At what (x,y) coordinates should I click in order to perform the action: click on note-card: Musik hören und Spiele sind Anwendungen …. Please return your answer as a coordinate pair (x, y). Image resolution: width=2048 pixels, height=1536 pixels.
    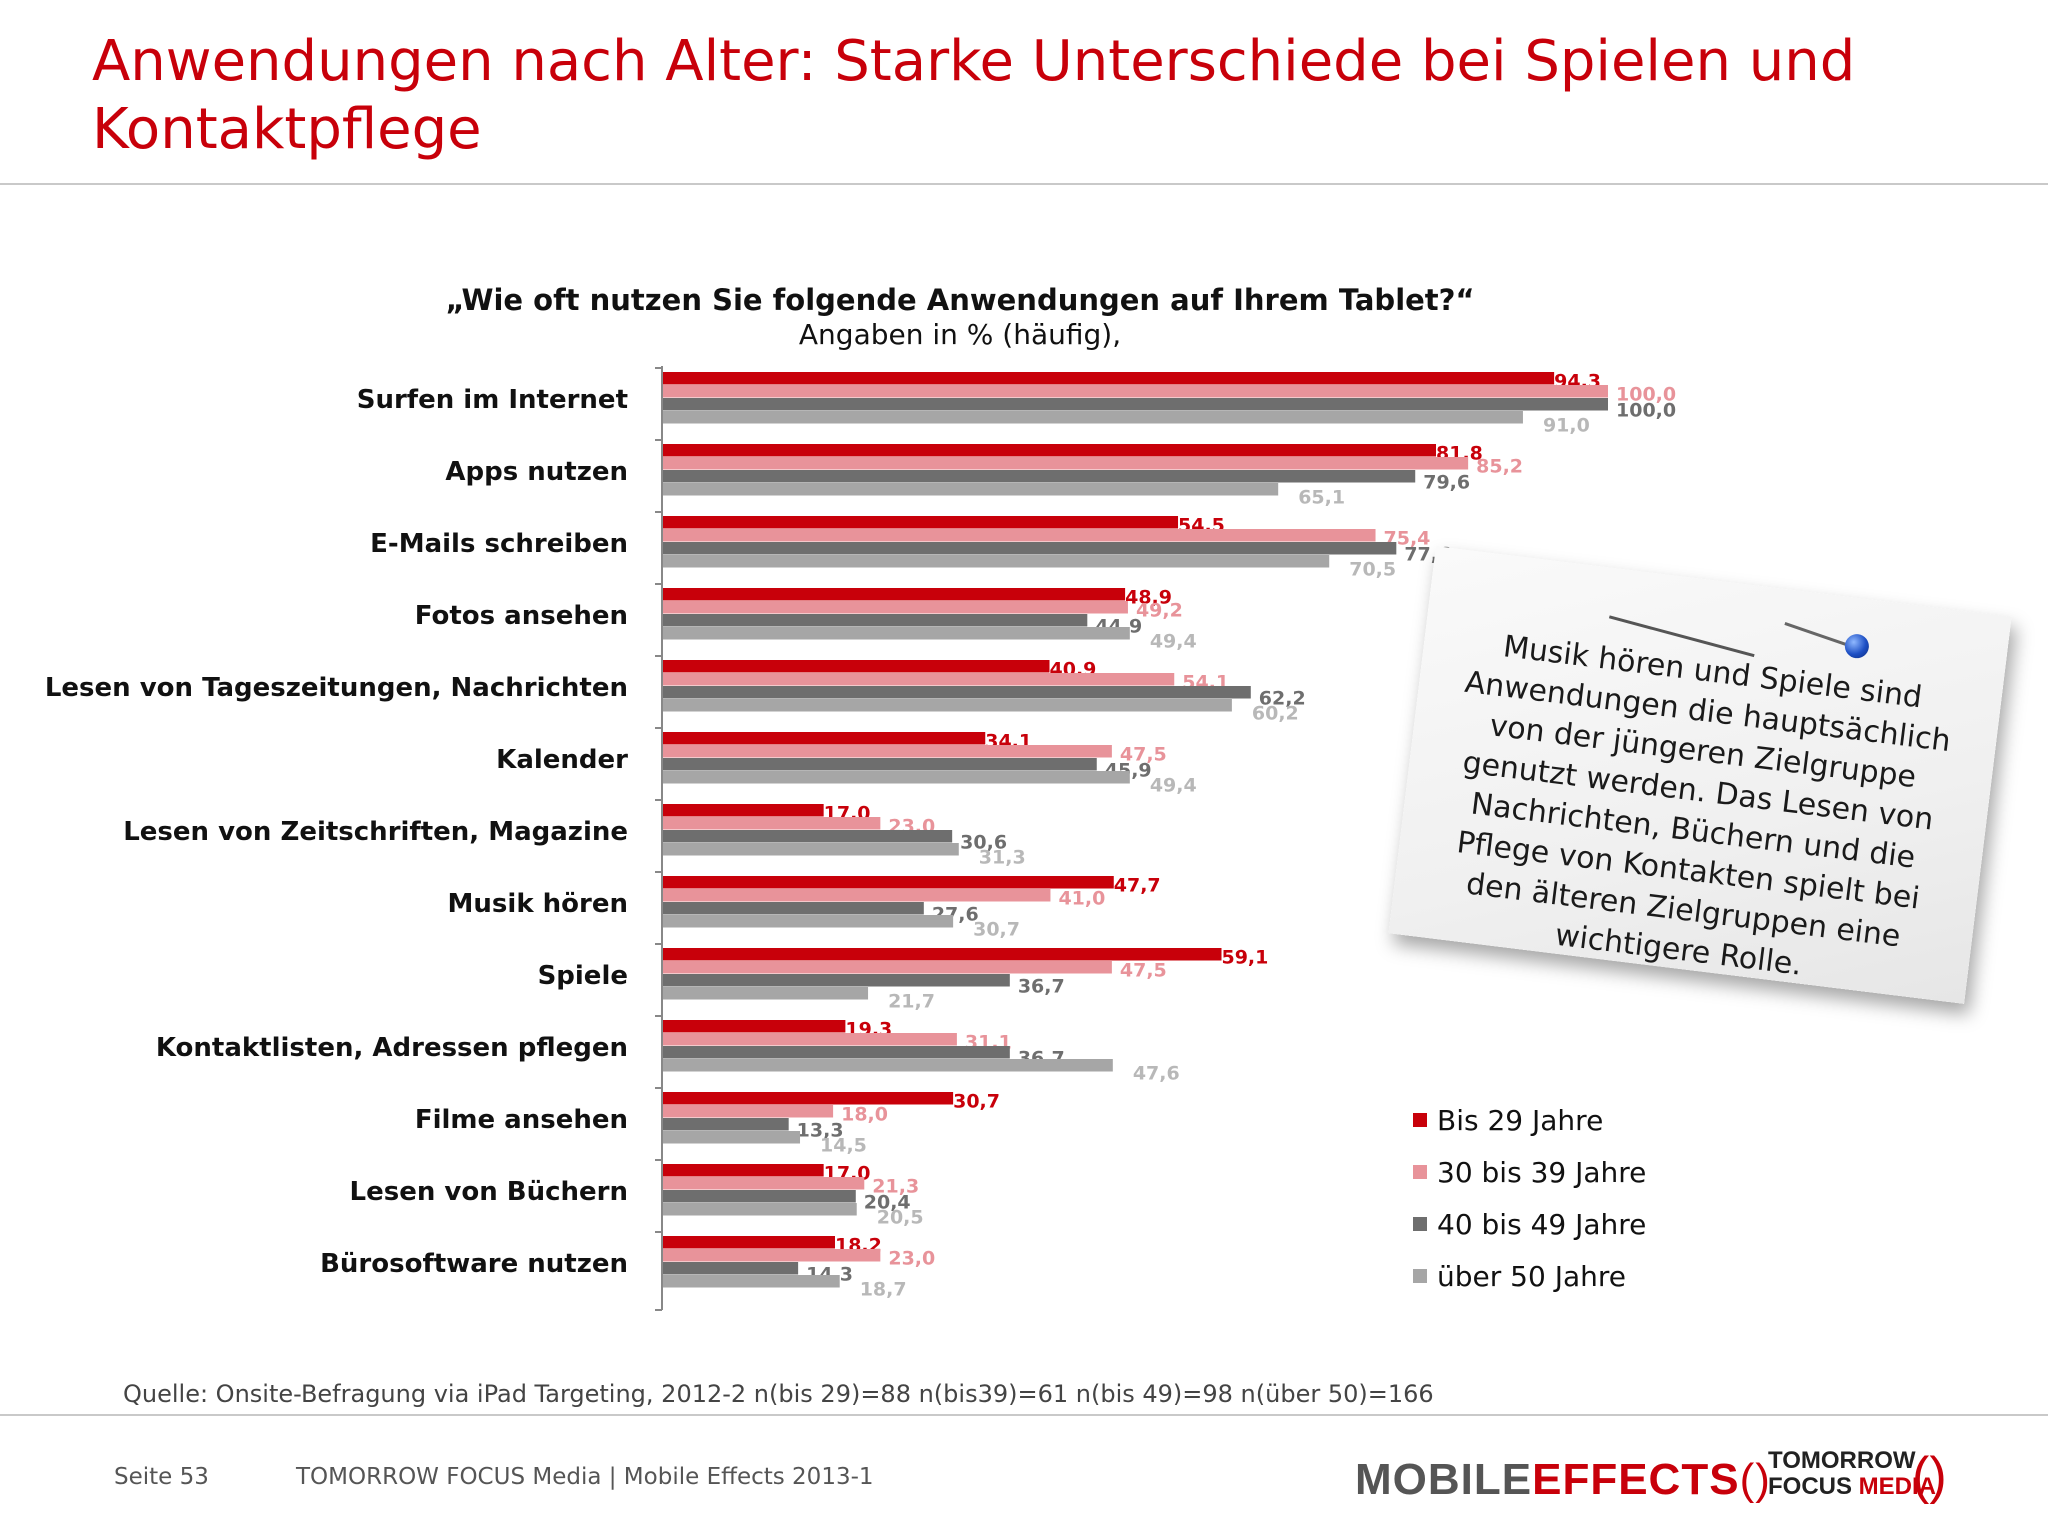
    Looking at the image, I should click on (1700, 775).